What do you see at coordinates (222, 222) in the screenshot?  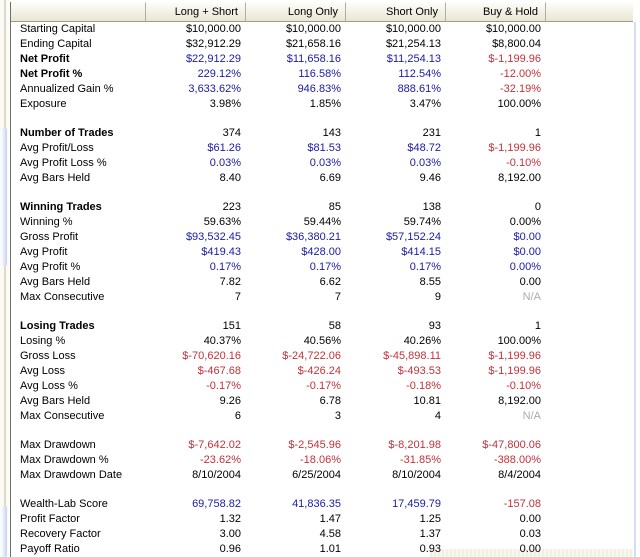 I see `cell-long-short: 59.63%` at bounding box center [222, 222].